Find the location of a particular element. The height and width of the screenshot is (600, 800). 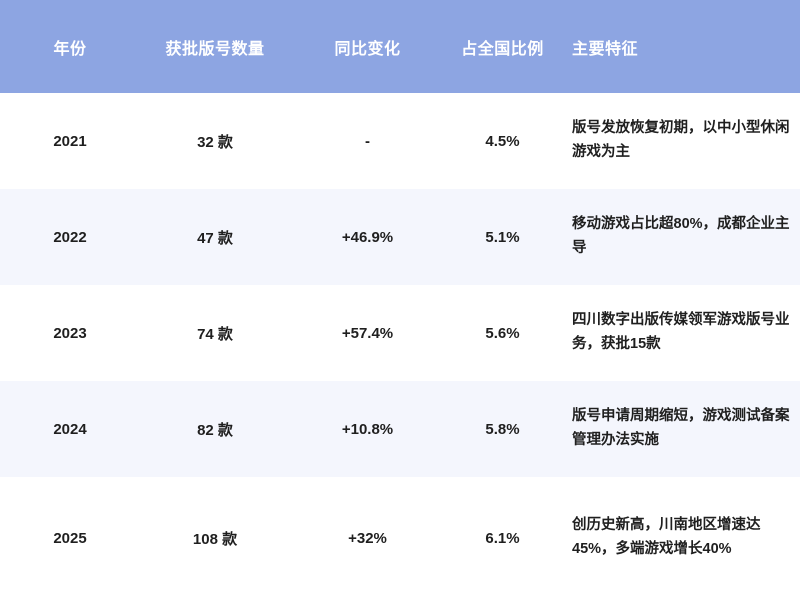

cell-count: 82 款 is located at coordinates (215, 430).